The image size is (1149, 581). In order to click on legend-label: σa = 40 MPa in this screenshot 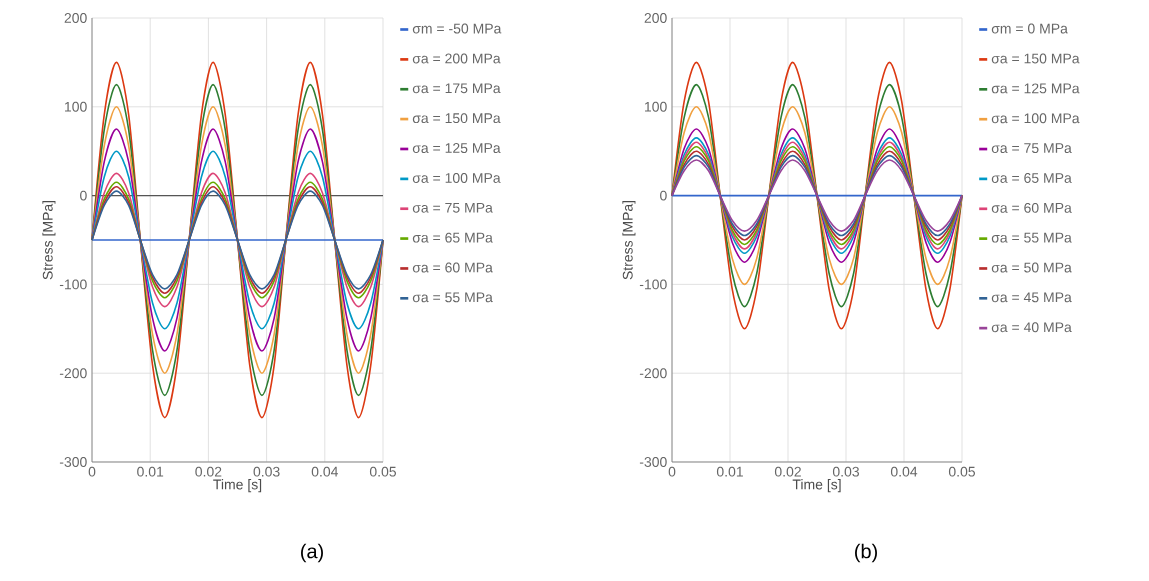, I will do `click(1031, 327)`.